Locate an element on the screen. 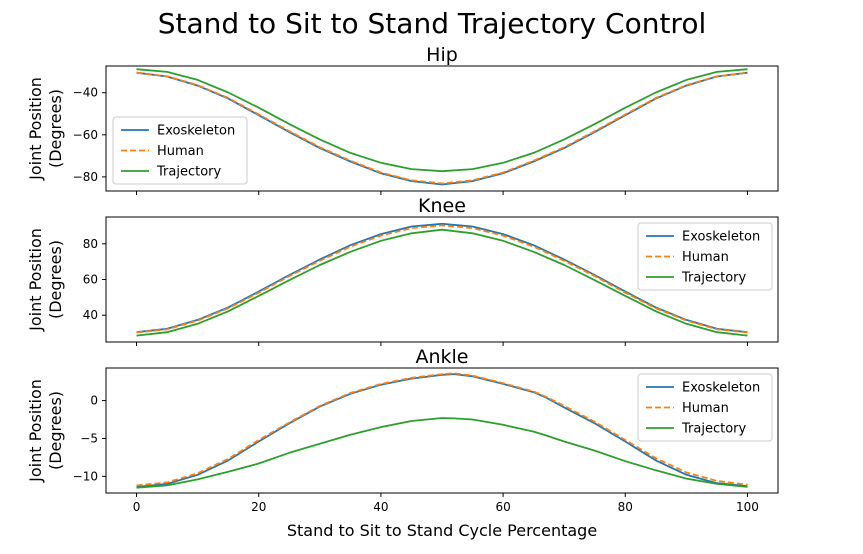 The width and height of the screenshot is (863, 554). hip-ytick-label: −60 is located at coordinates (85, 135).